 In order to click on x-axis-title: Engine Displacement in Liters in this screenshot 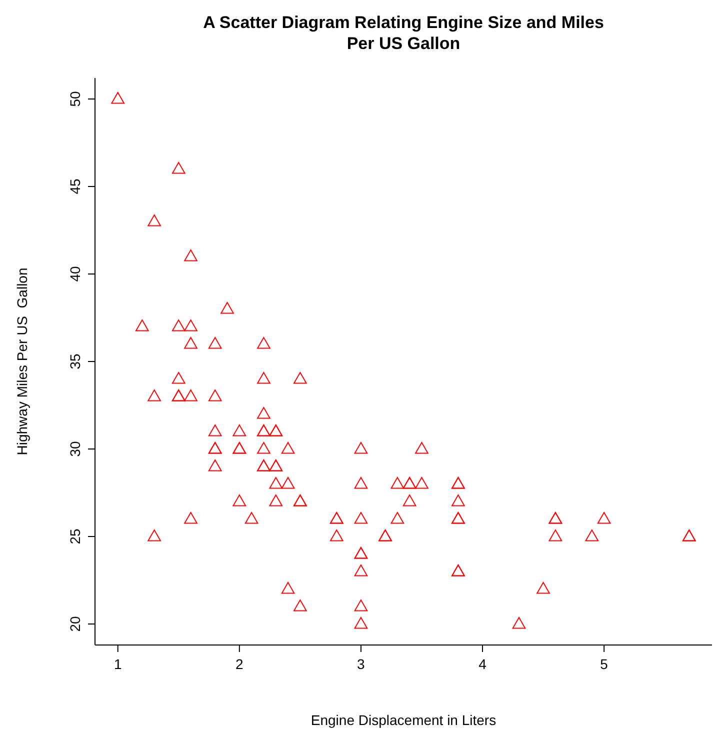, I will do `click(403, 720)`.